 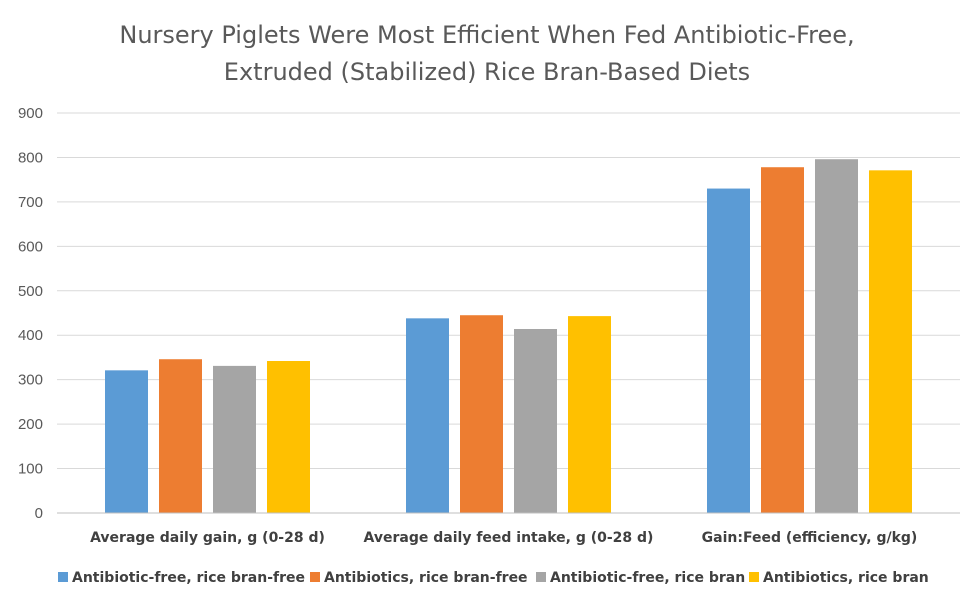 What do you see at coordinates (810, 538) in the screenshot?
I see `x-category-label: Gain:Feed (efficiency, g/kg)` at bounding box center [810, 538].